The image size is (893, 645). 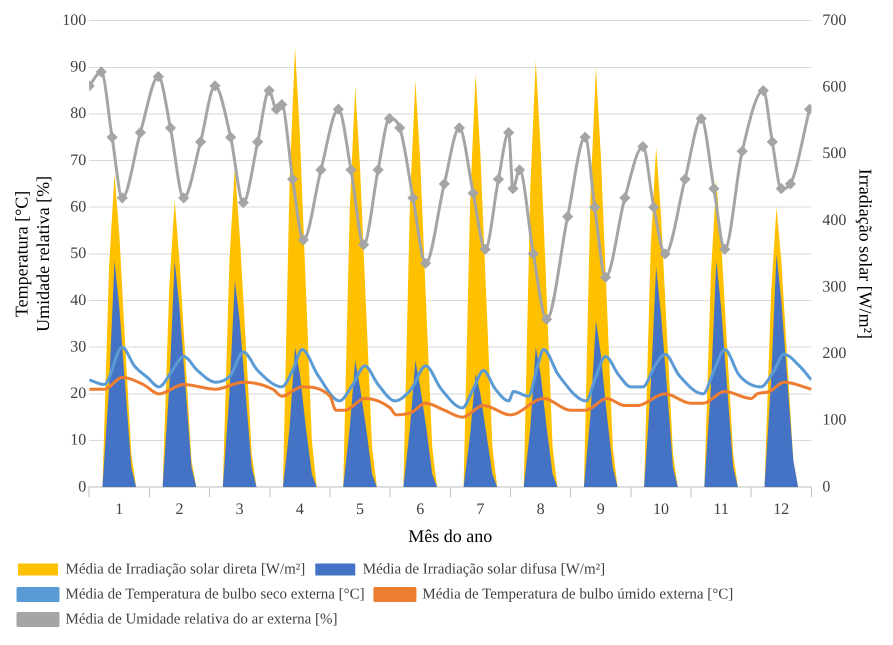 What do you see at coordinates (834, 153) in the screenshot?
I see `y2-tick-label: 500` at bounding box center [834, 153].